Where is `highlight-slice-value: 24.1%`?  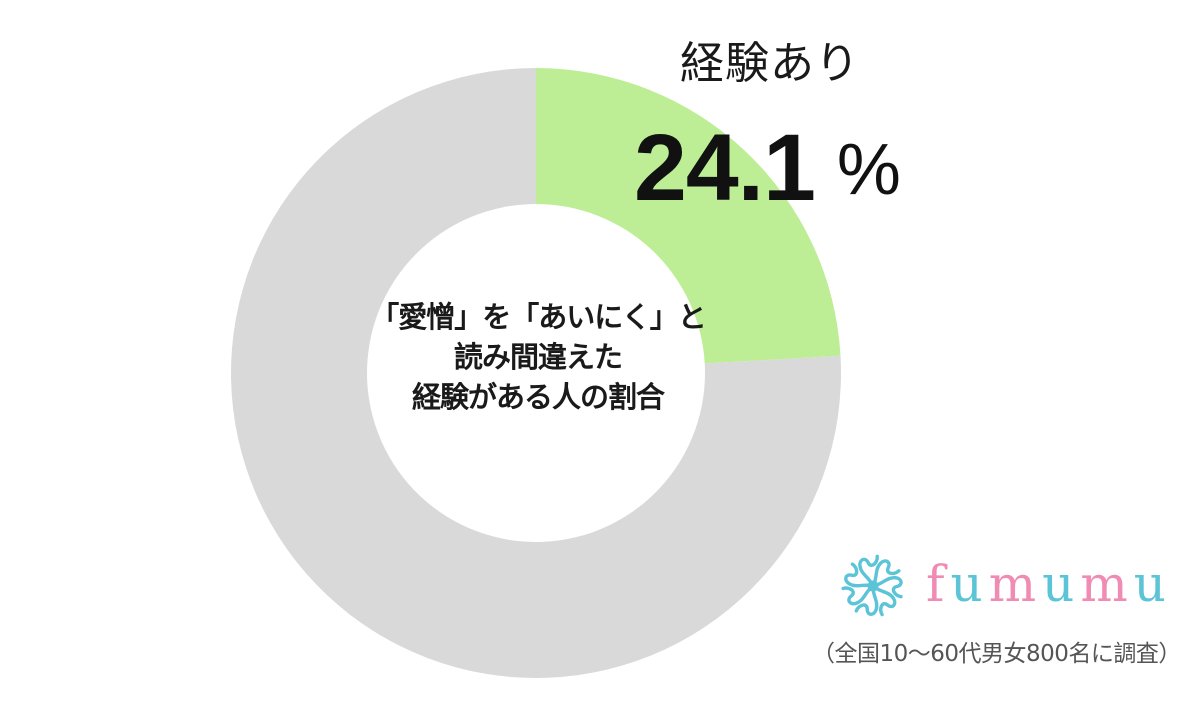 highlight-slice-value: 24.1% is located at coordinates (767, 172).